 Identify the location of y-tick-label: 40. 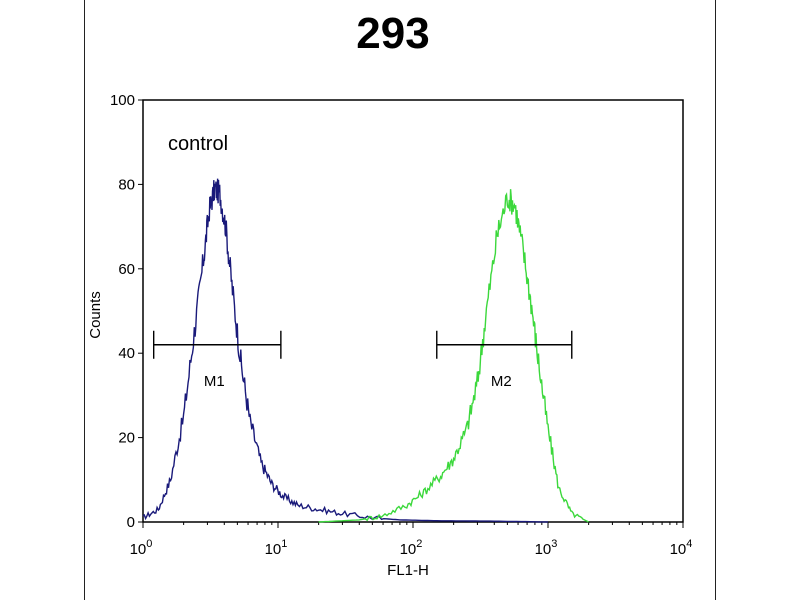
(126, 353).